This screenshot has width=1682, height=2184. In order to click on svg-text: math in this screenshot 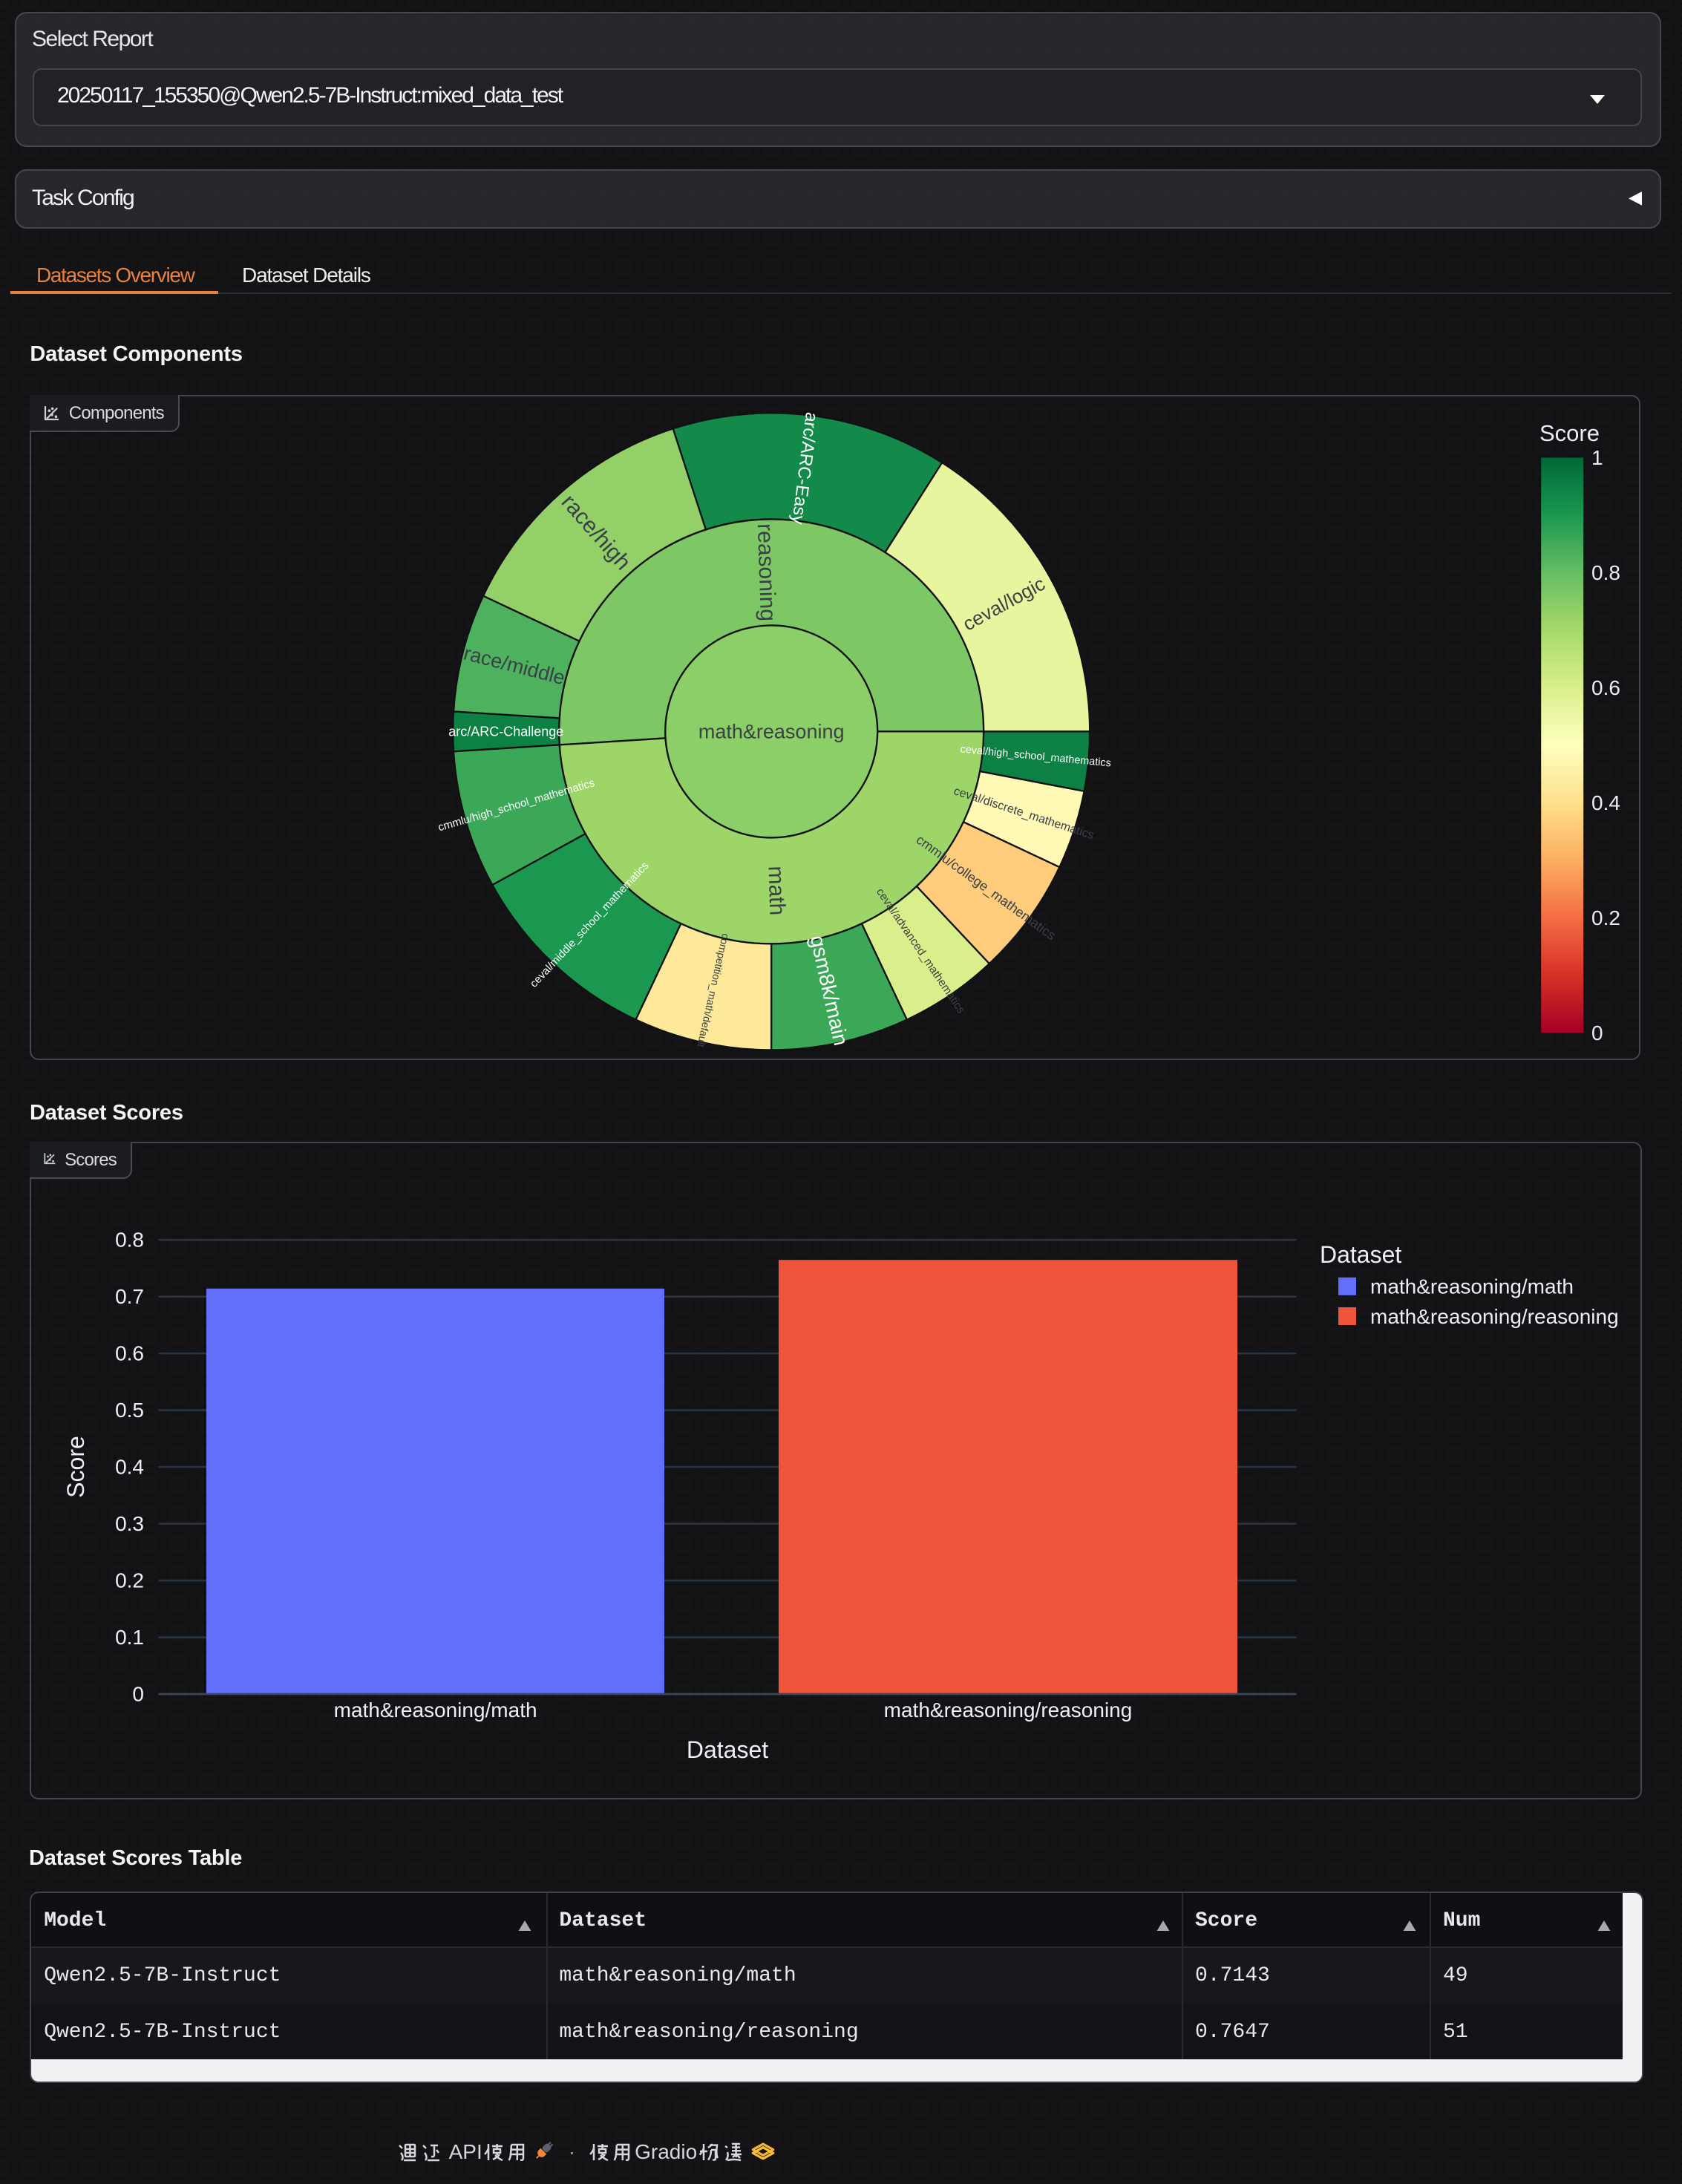, I will do `click(777, 891)`.